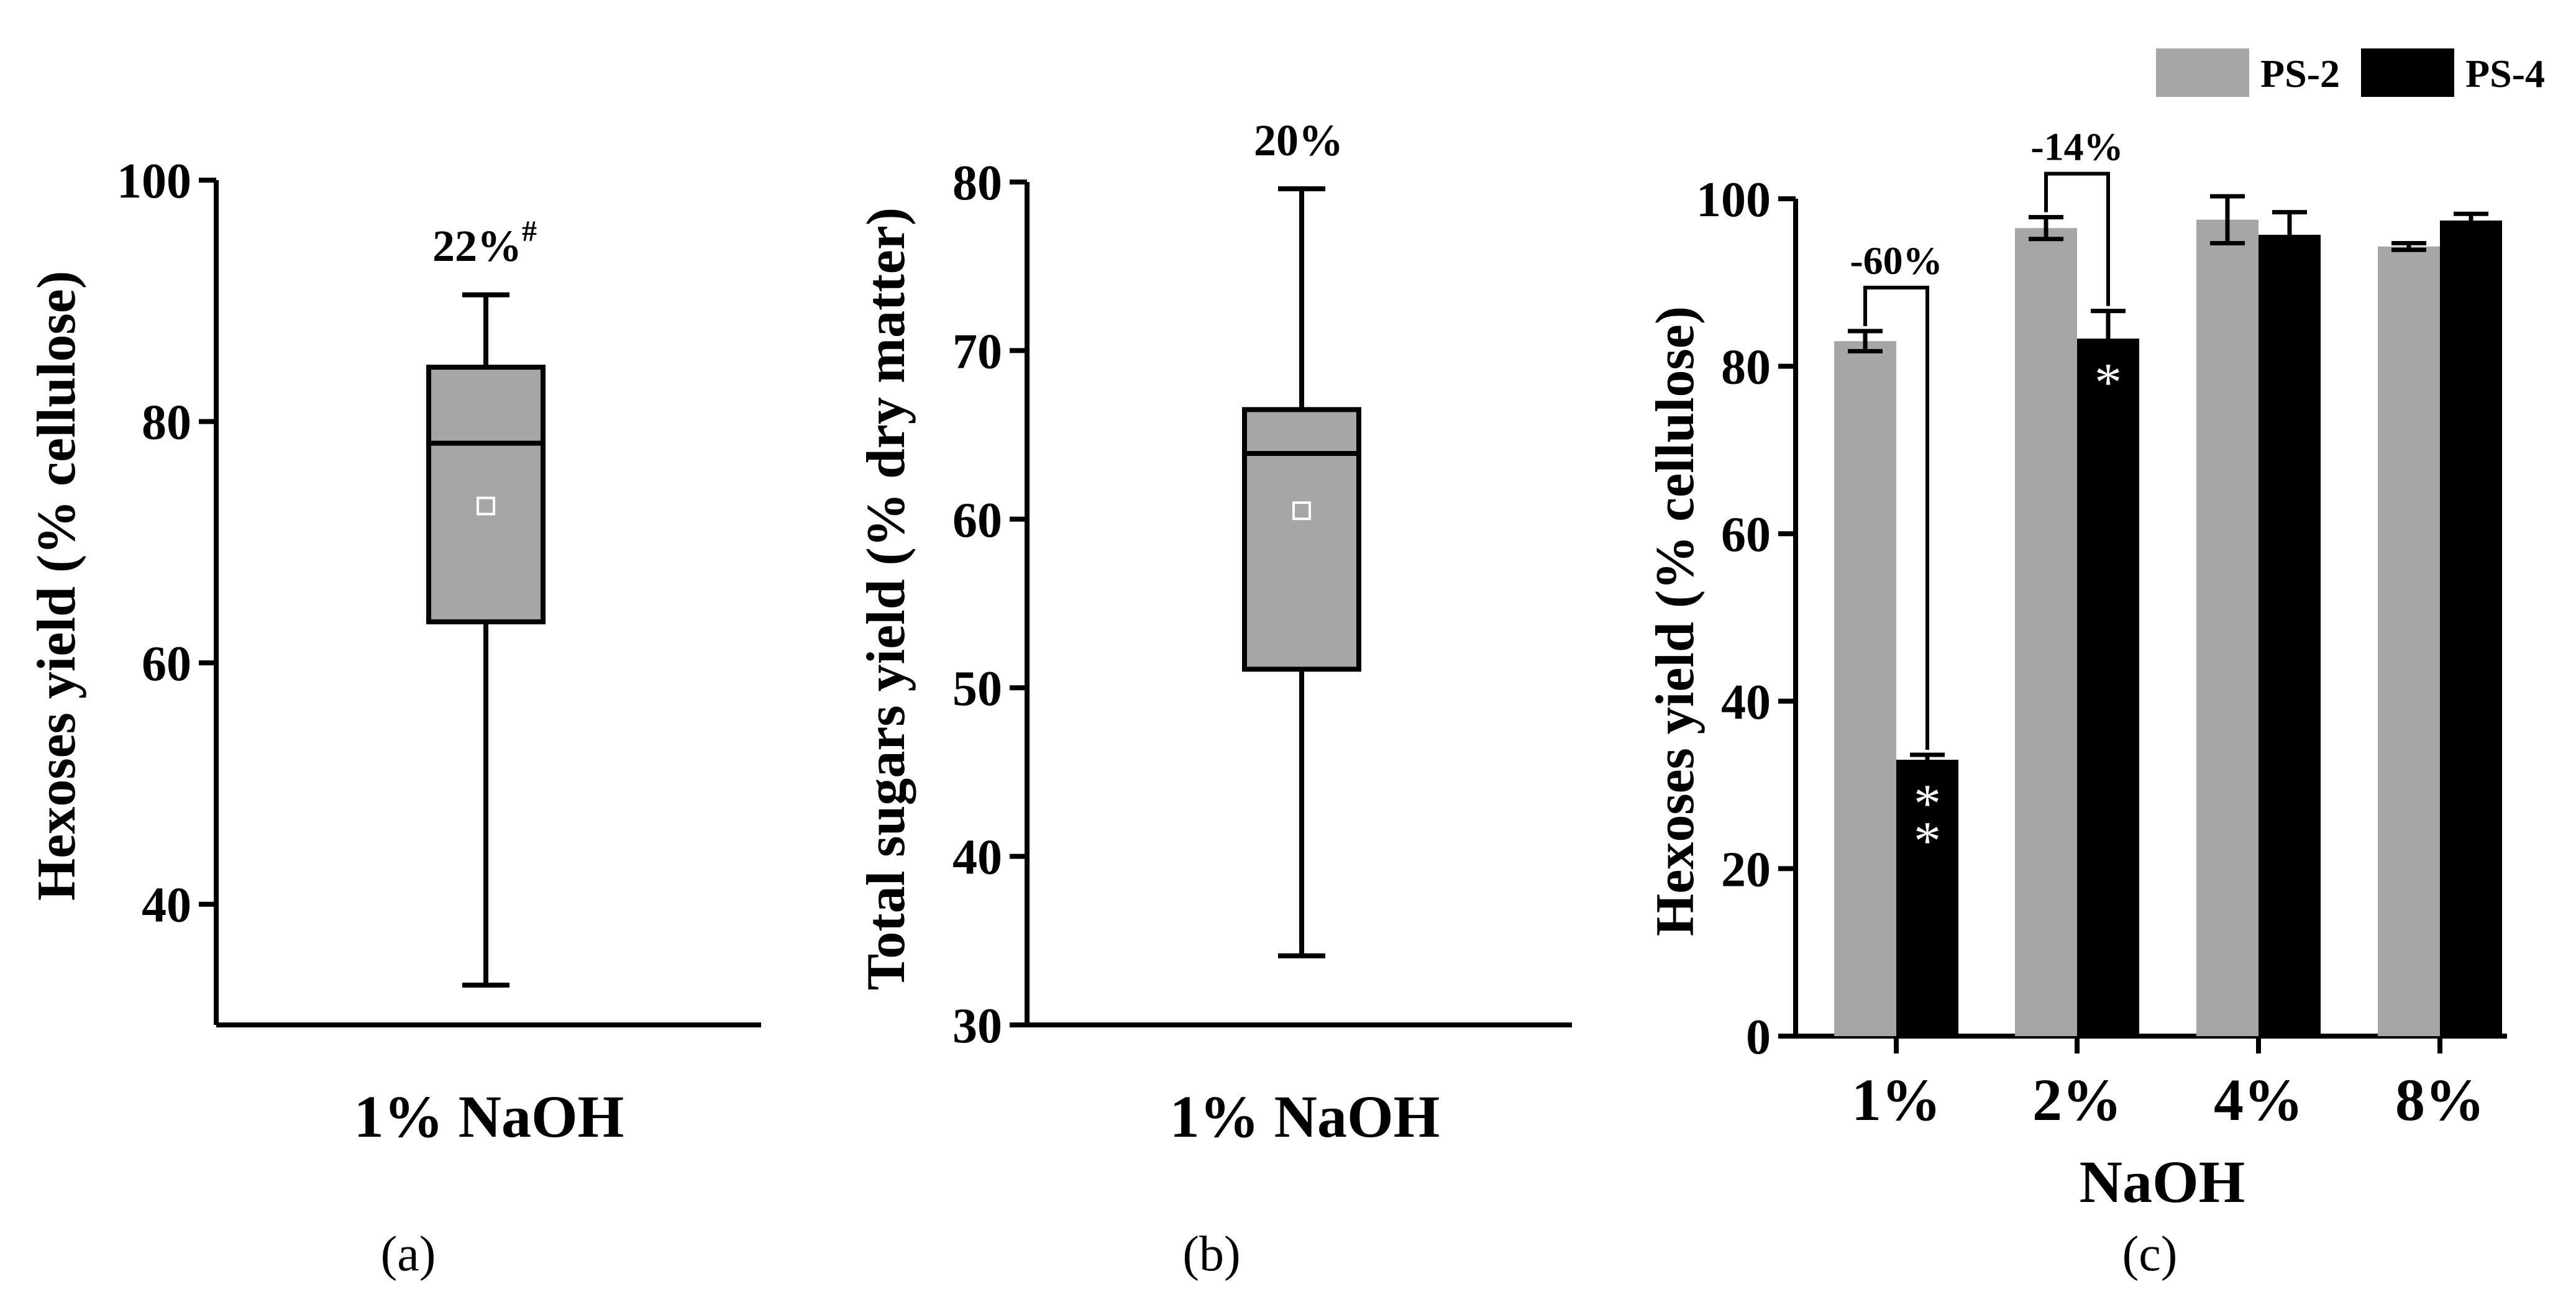 This screenshot has height=1297, width=2576. Describe the element at coordinates (2505, 74) in the screenshot. I see `panel-c-legend-label: PS-4` at that location.